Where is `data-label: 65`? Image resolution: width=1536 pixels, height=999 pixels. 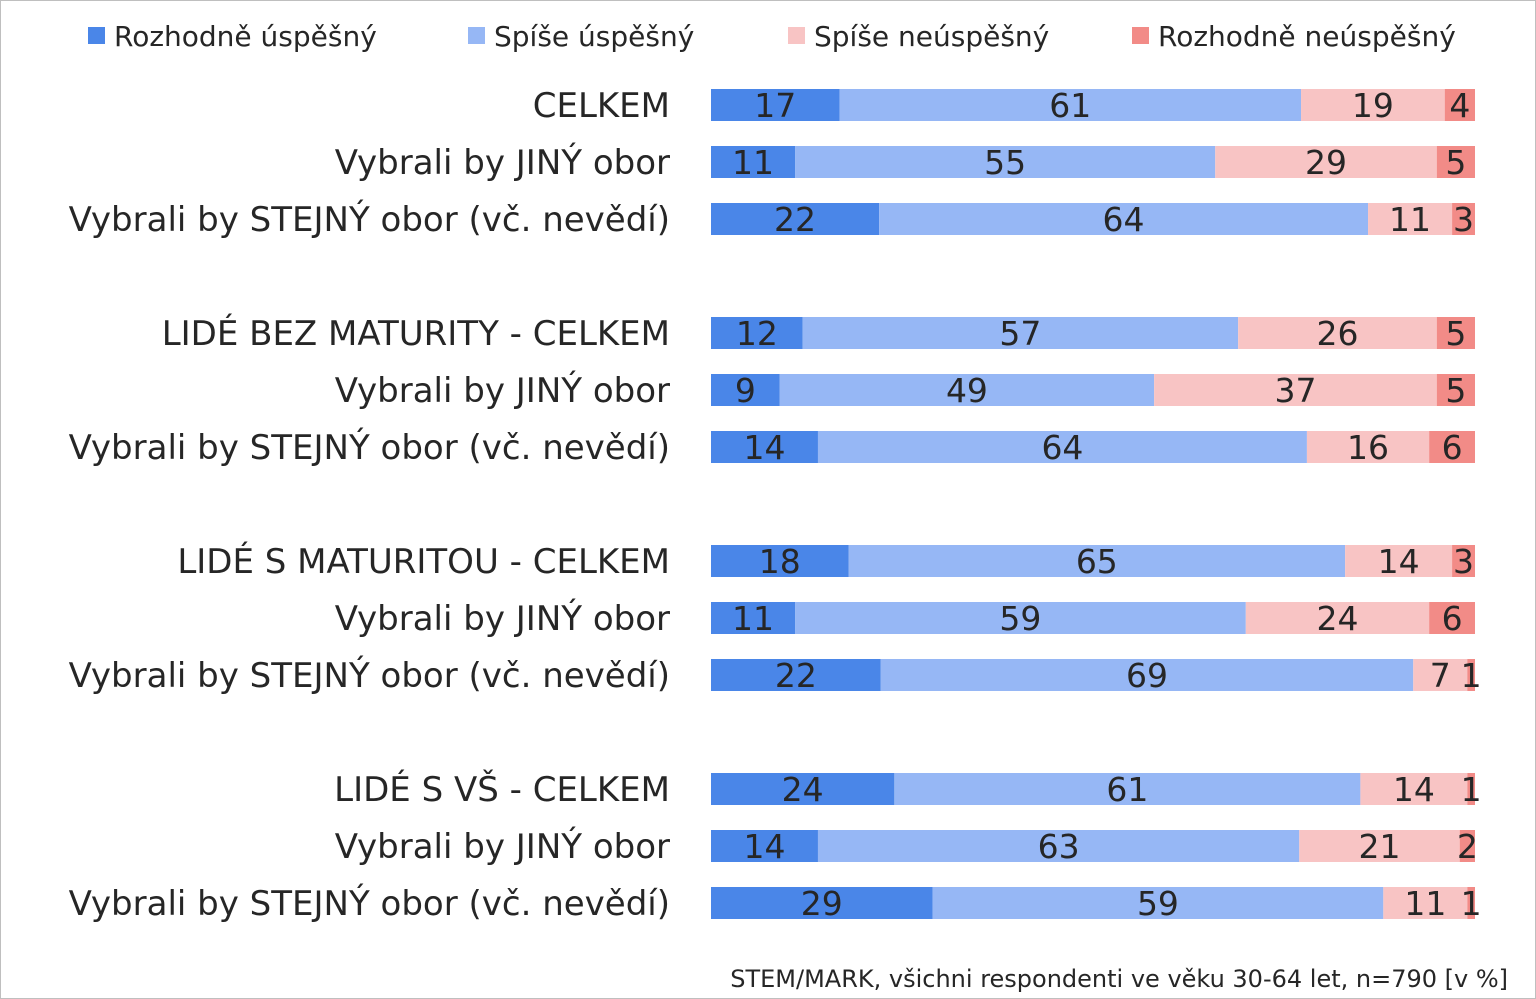 data-label: 65 is located at coordinates (1097, 561).